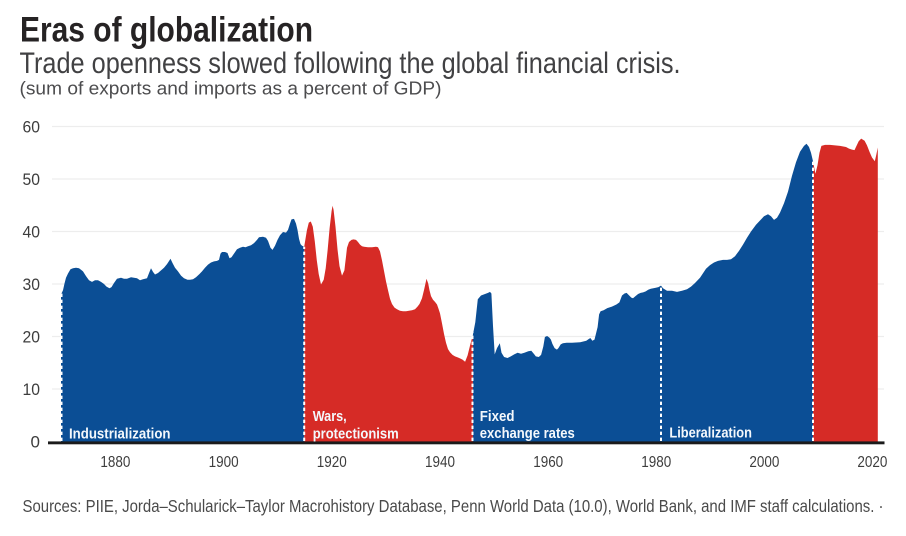 This screenshot has width=906, height=536. What do you see at coordinates (497, 416) in the screenshot?
I see `svg-text: Fixed` at bounding box center [497, 416].